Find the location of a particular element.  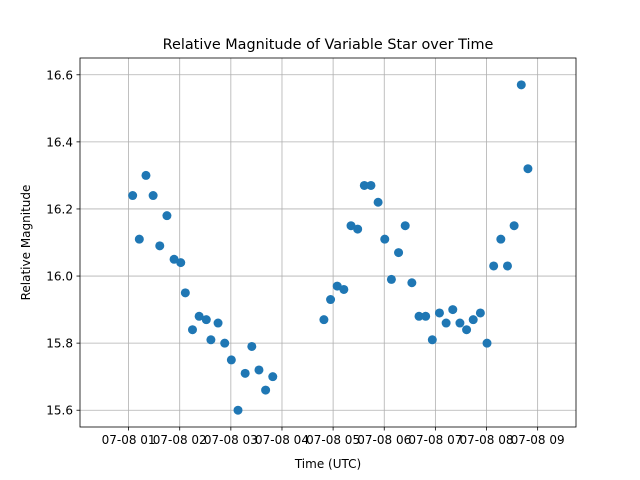

x-tick-label: 07-08 07 is located at coordinates (435, 440).